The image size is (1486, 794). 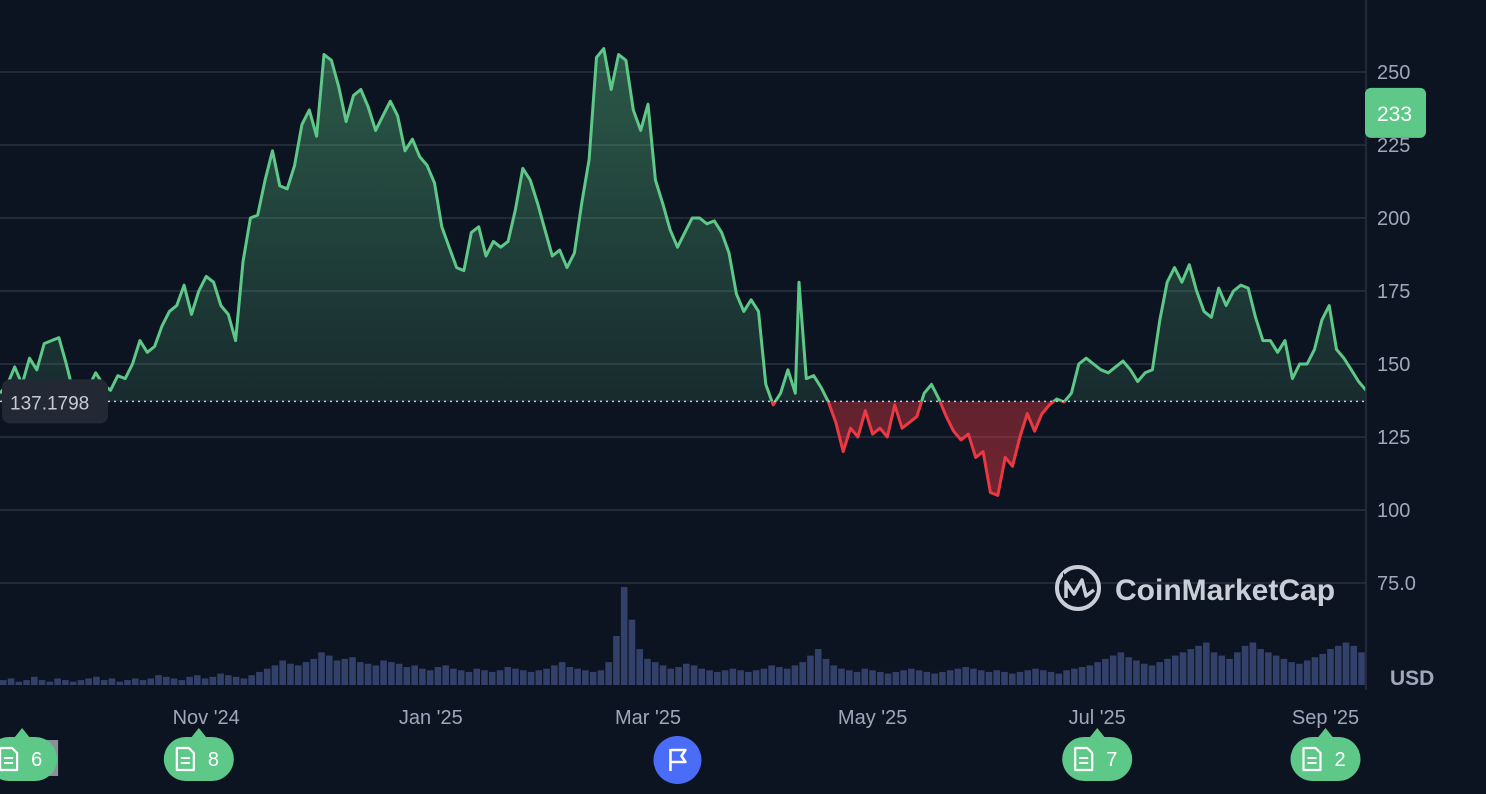 I want to click on event-count-label: 2, so click(x=1339, y=760).